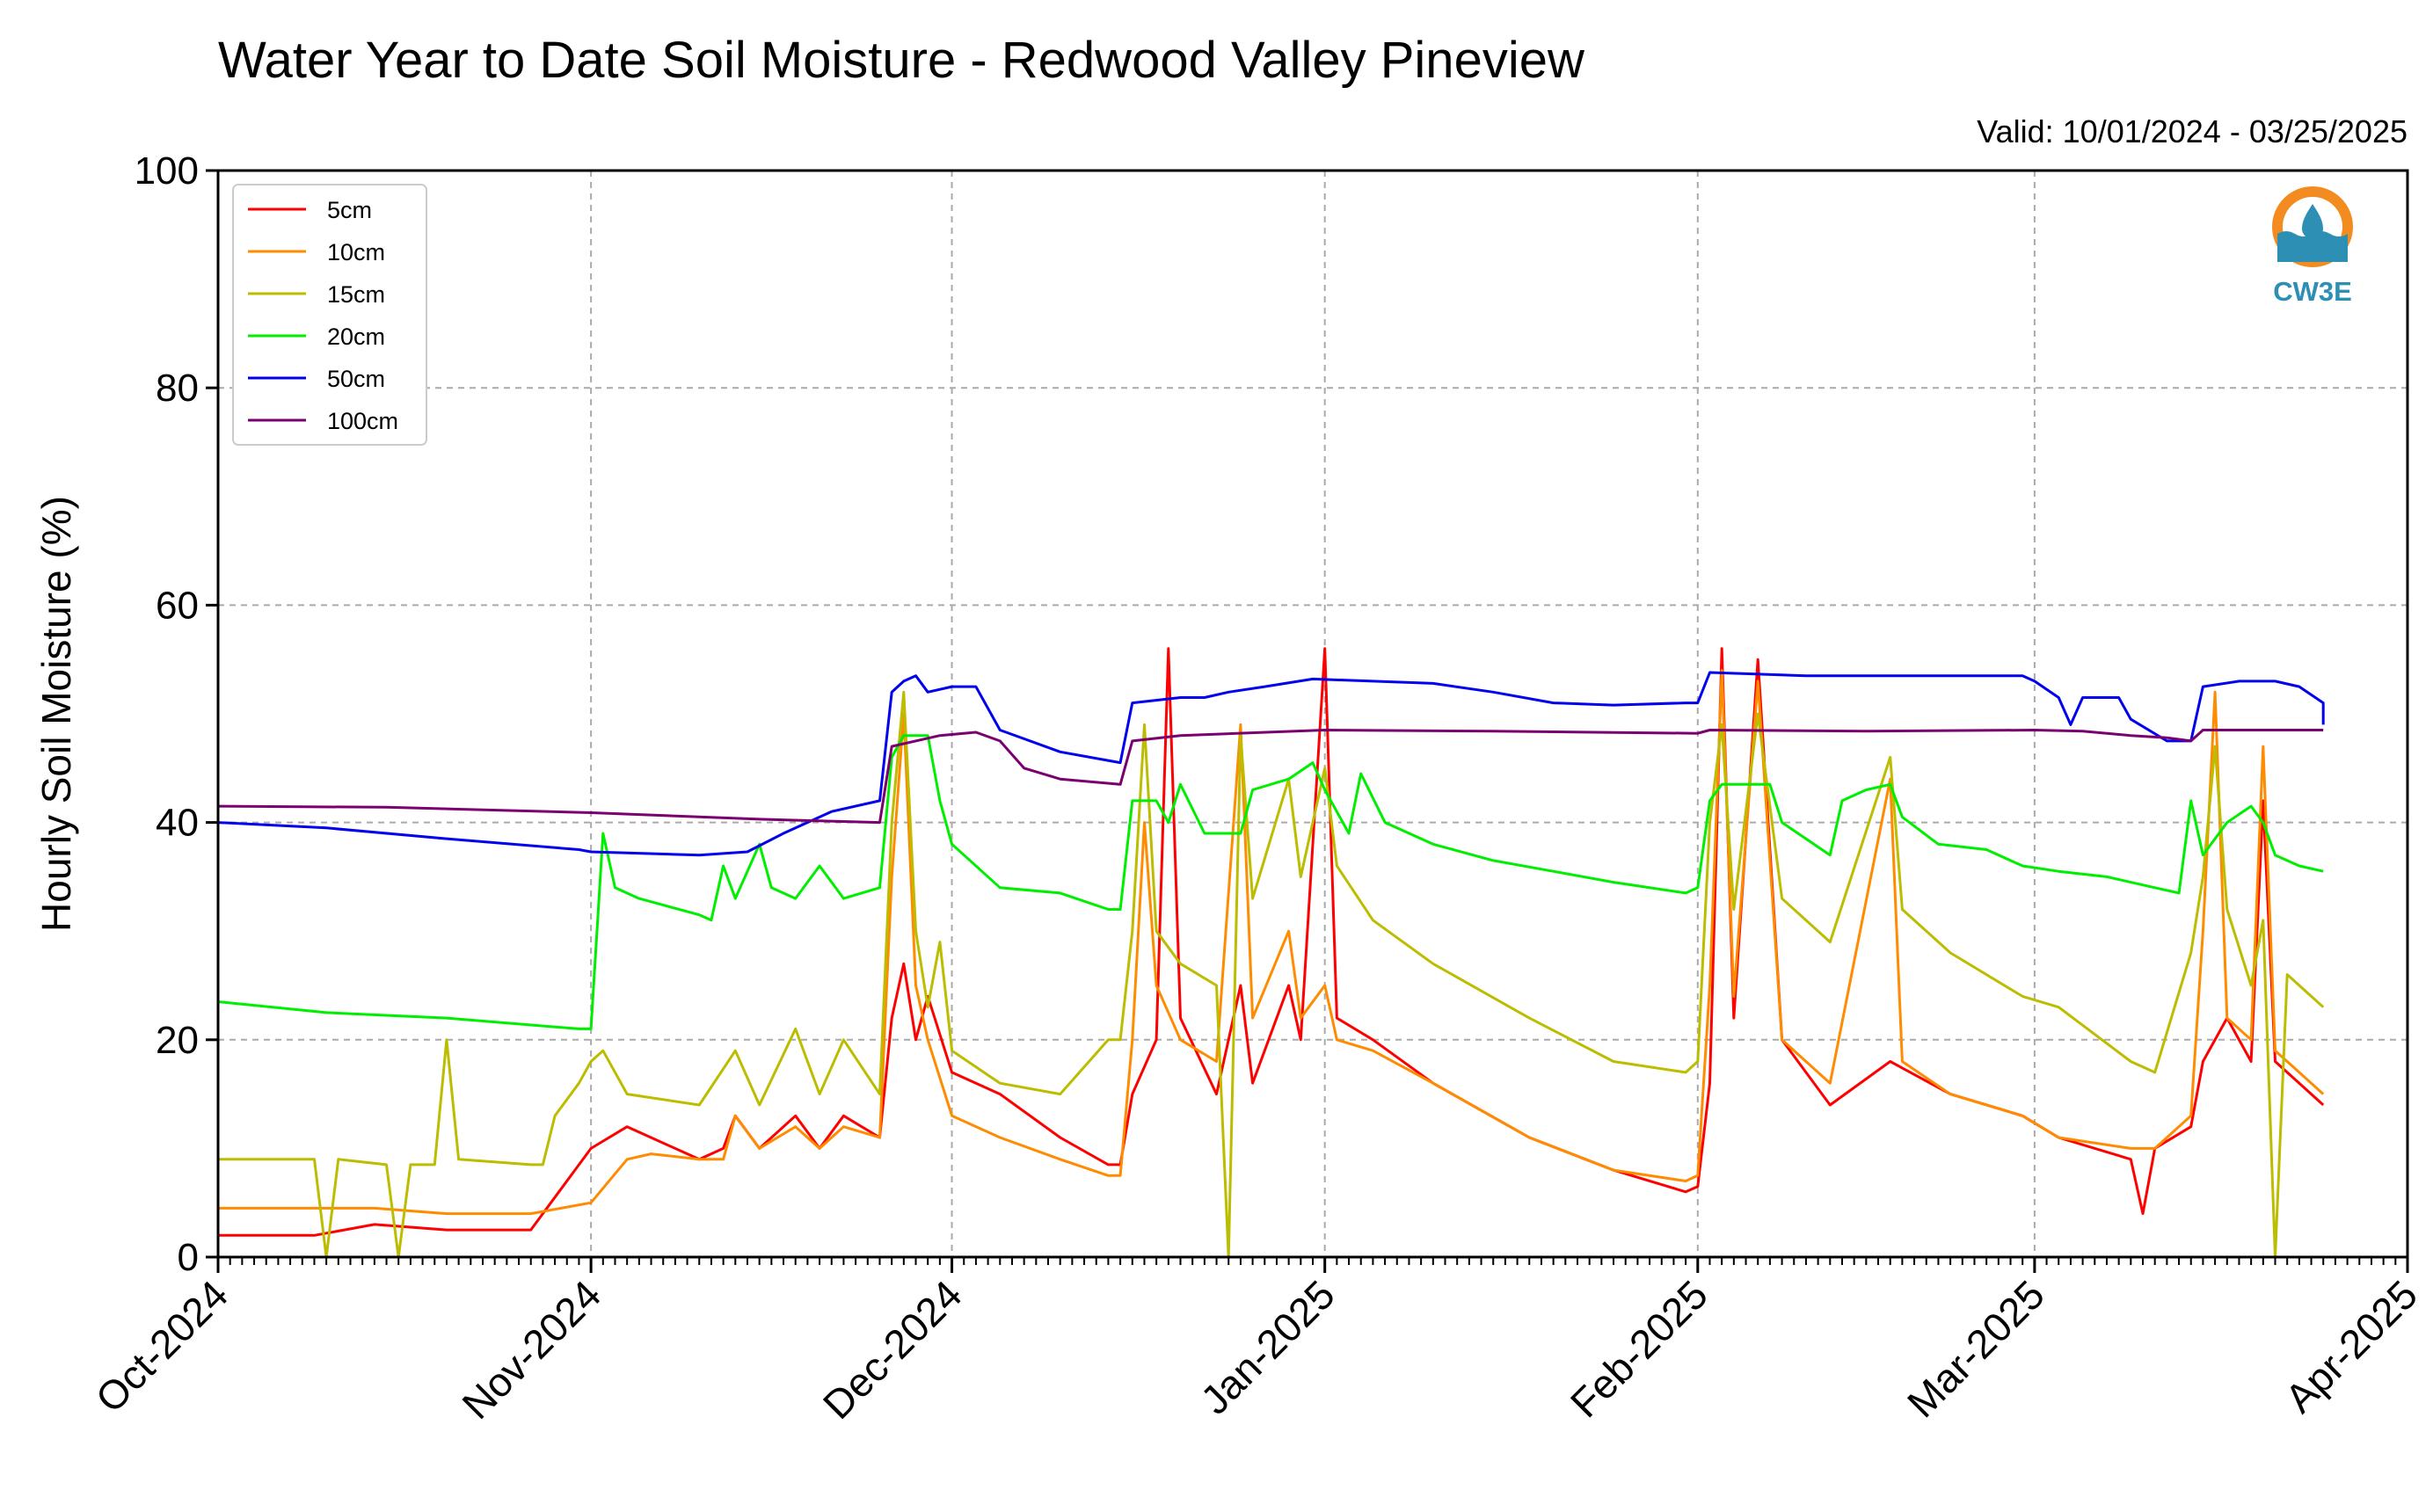  What do you see at coordinates (2312, 222) in the screenshot?
I see `logo-drop-icon` at bounding box center [2312, 222].